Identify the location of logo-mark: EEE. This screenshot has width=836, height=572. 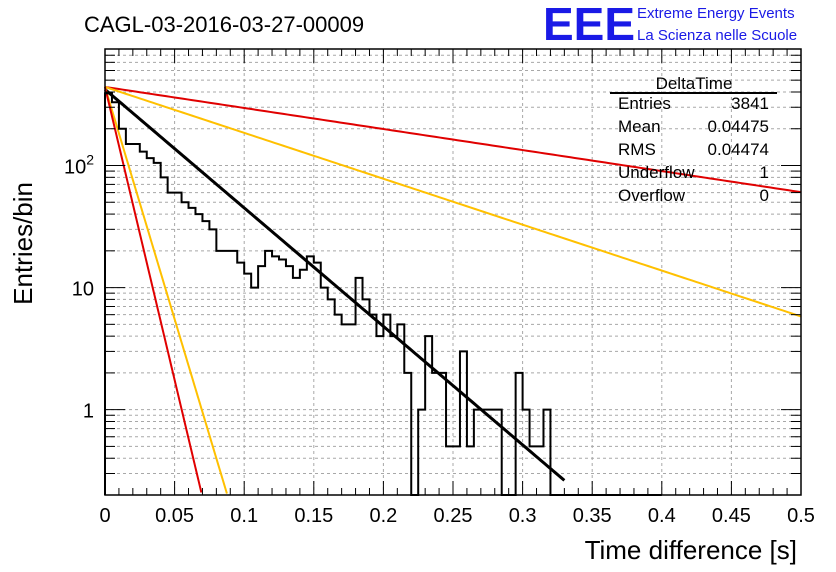
(589, 25).